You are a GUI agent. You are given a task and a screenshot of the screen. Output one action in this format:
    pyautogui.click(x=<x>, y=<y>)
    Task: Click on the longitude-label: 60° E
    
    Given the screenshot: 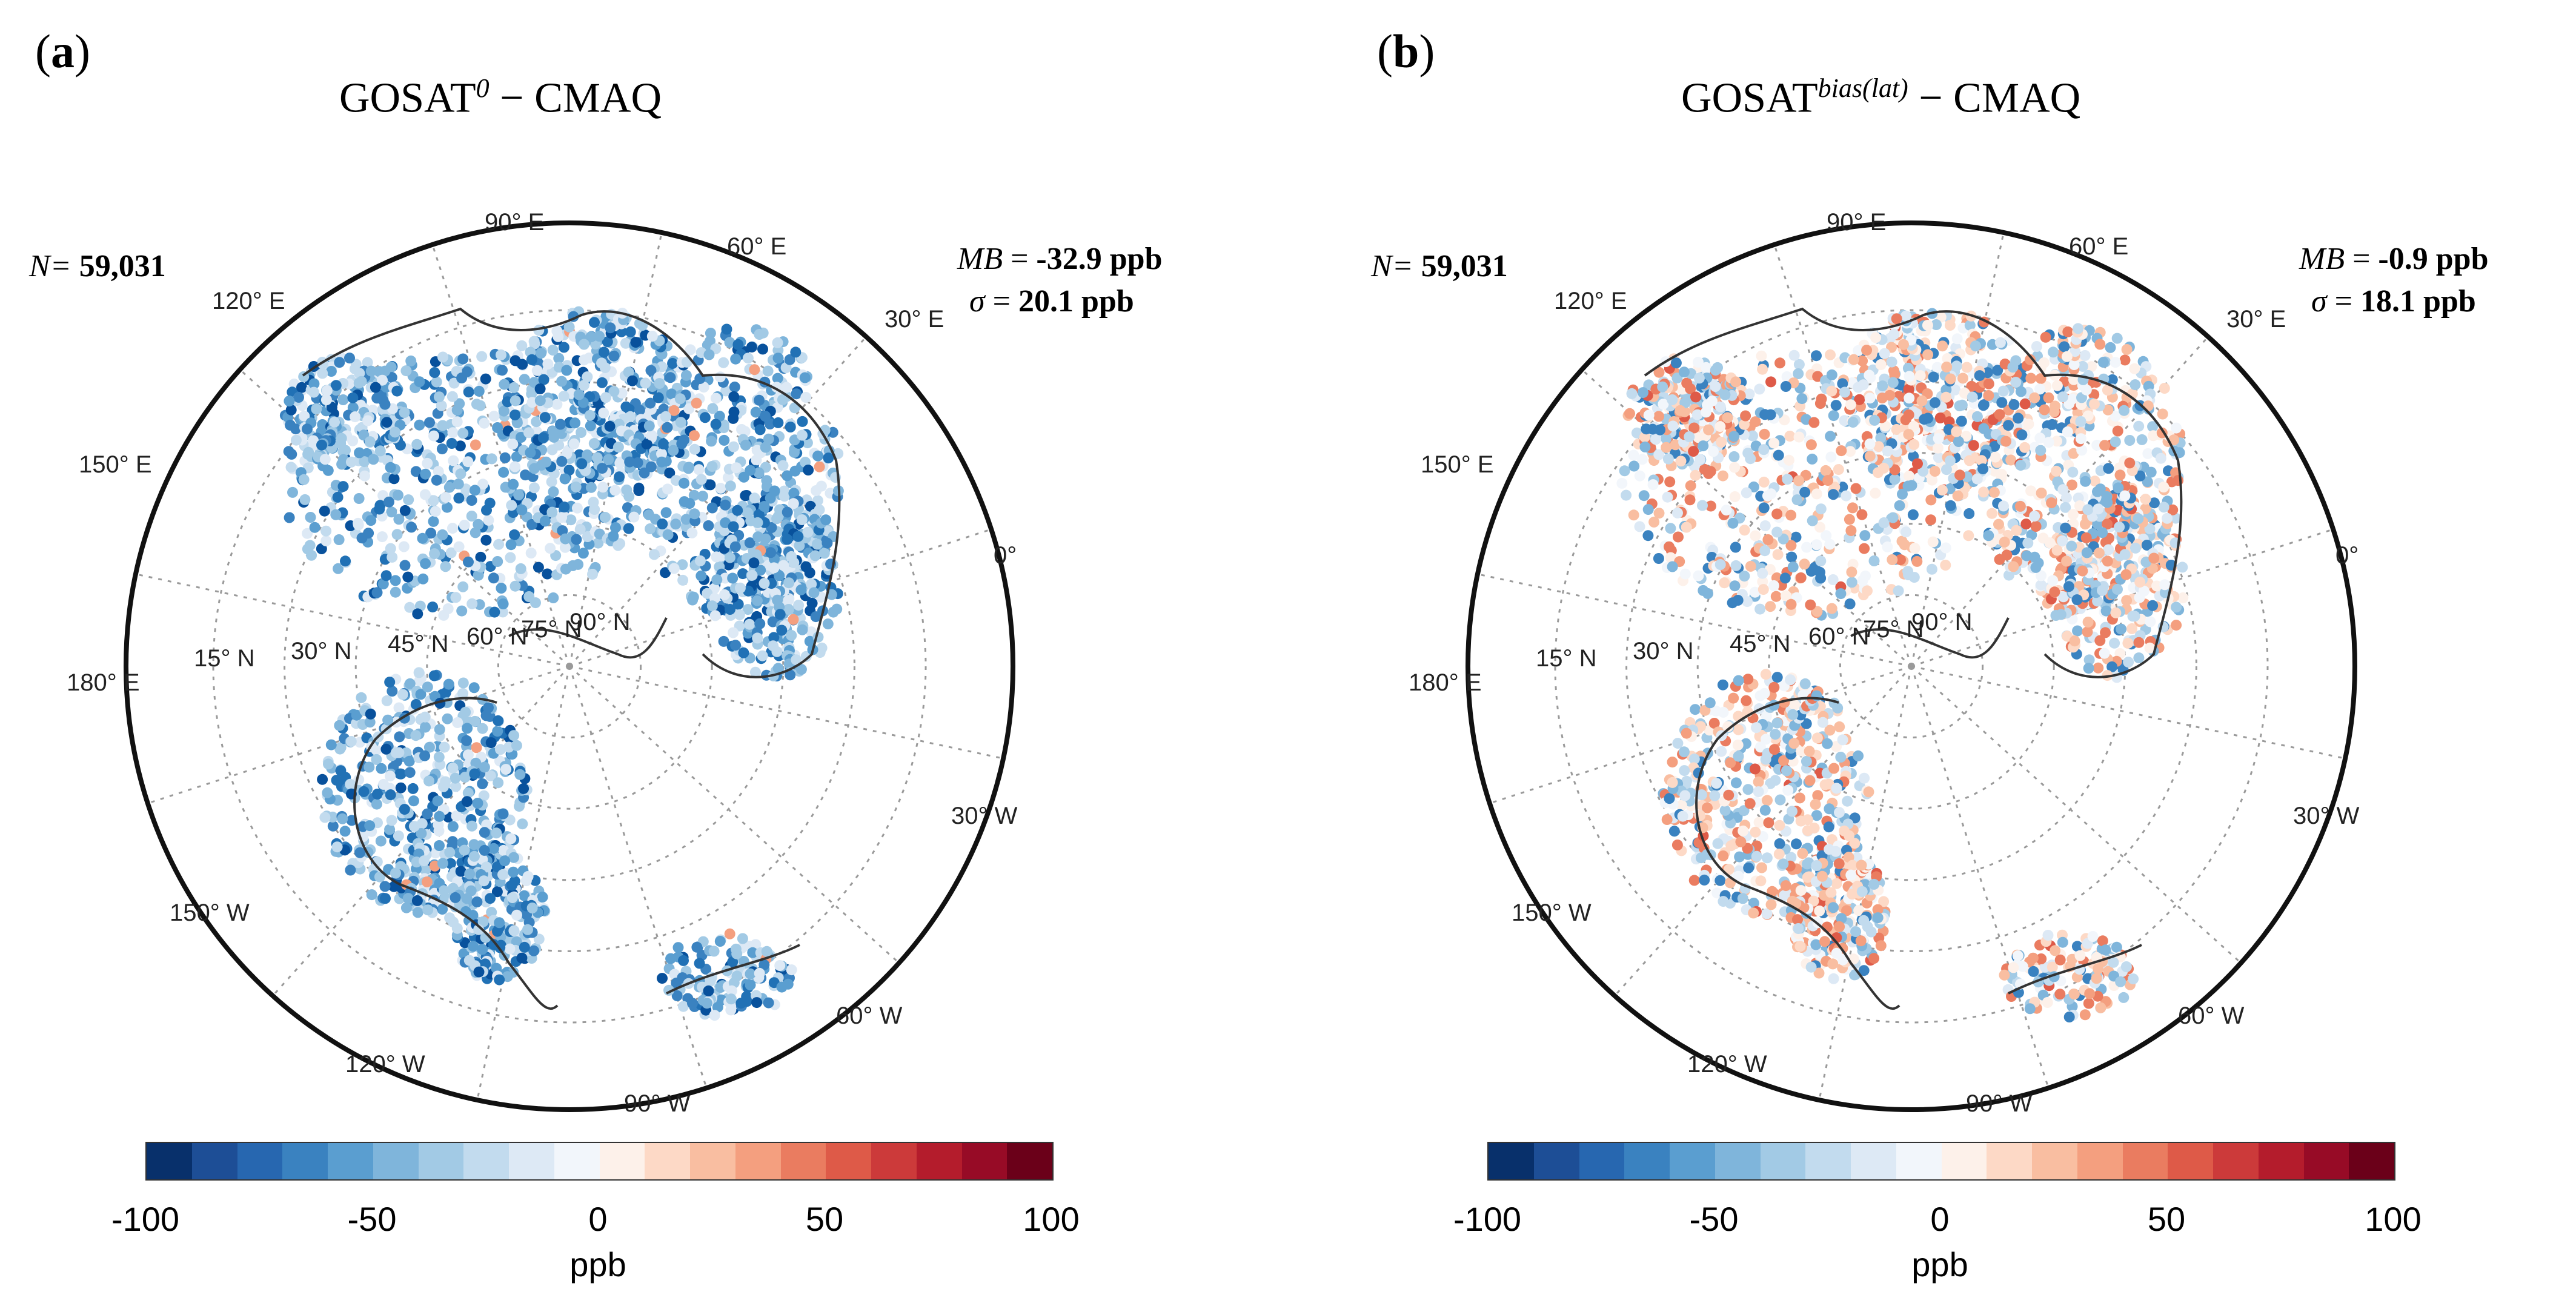 What is the action you would take?
    pyautogui.click(x=756, y=247)
    